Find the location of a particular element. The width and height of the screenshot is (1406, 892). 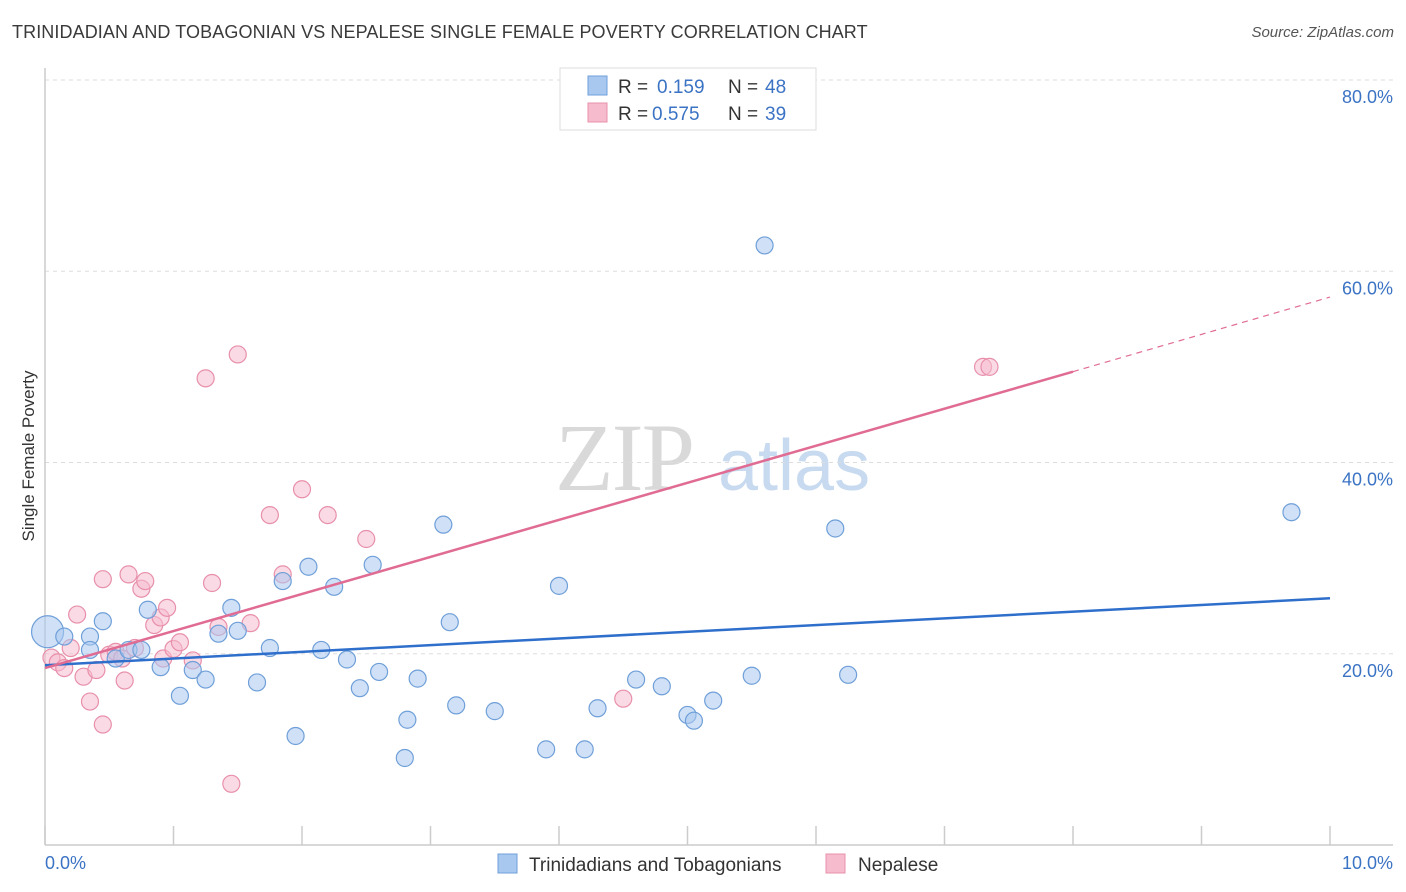

legend-r-label-1: R = is located at coordinates (633, 87).